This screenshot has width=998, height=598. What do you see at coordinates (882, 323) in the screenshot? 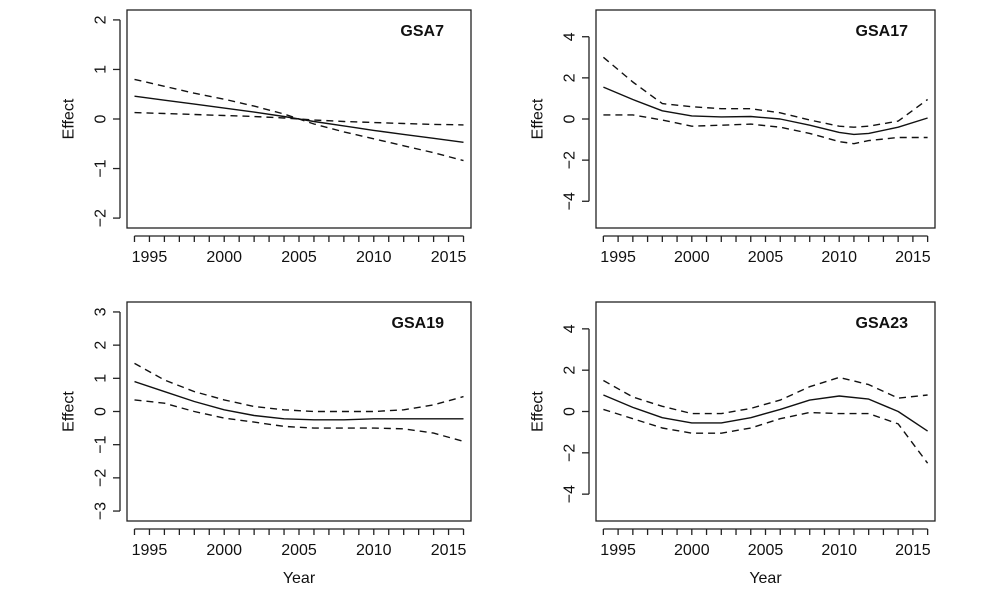
I see `panel-title: GSA23` at bounding box center [882, 323].